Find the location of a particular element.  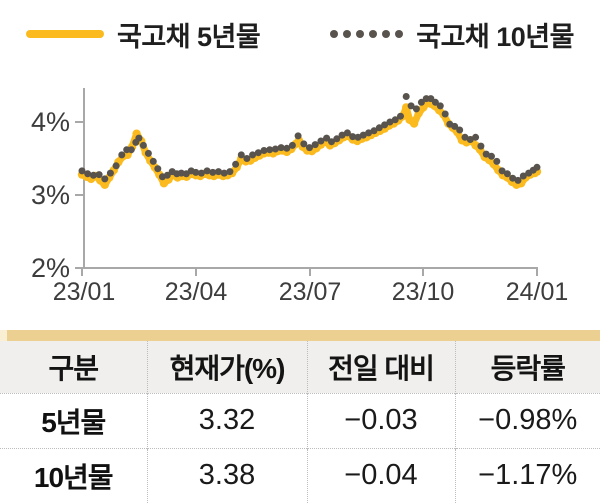

x-tick-2401: 24/01 is located at coordinates (537, 292).